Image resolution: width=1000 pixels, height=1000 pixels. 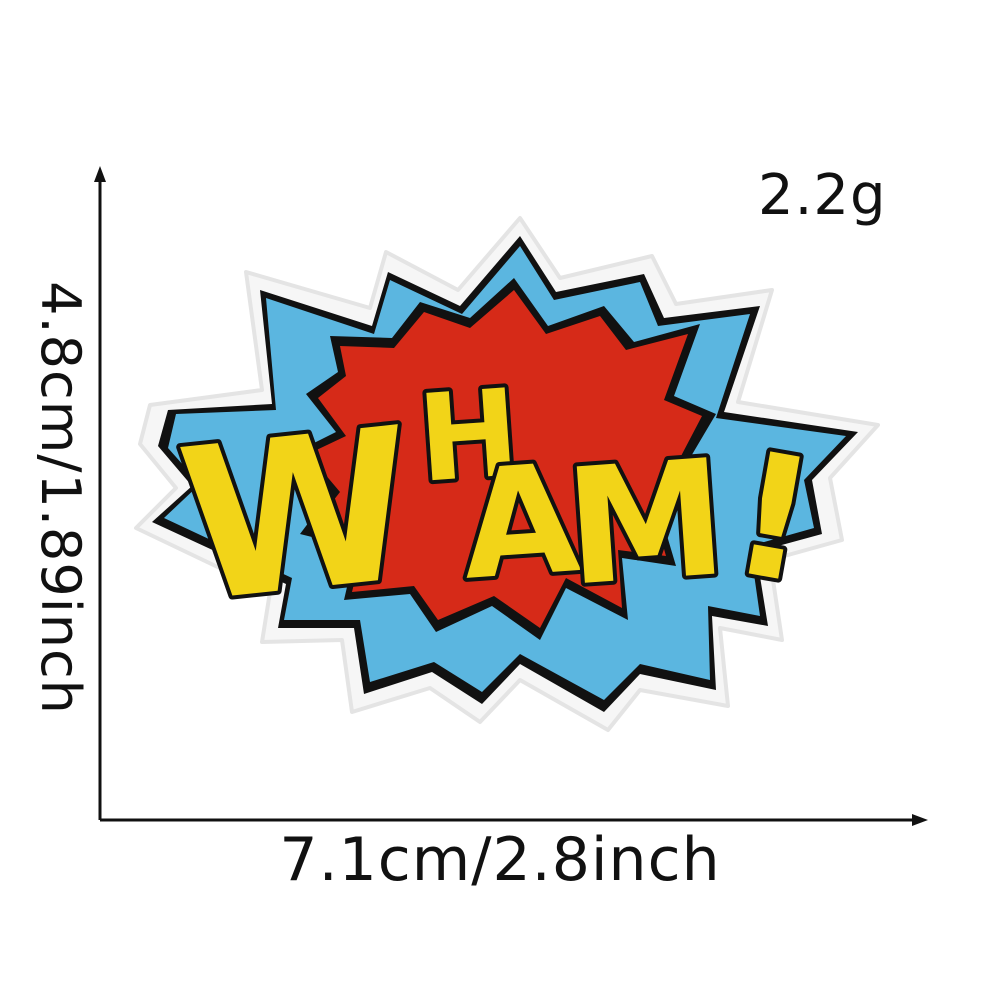 I want to click on letter-a: A, so click(x=520, y=523).